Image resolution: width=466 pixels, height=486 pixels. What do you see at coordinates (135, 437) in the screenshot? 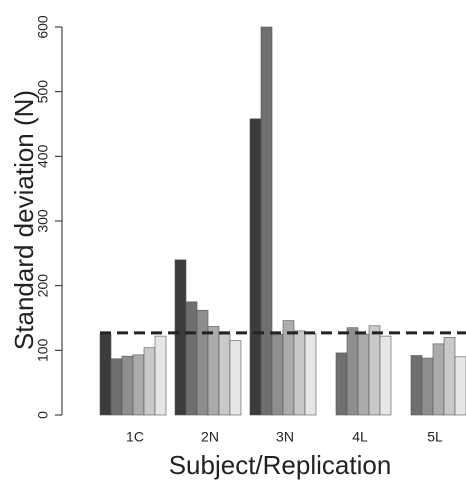
I see `x-tick-label: 1C` at bounding box center [135, 437].